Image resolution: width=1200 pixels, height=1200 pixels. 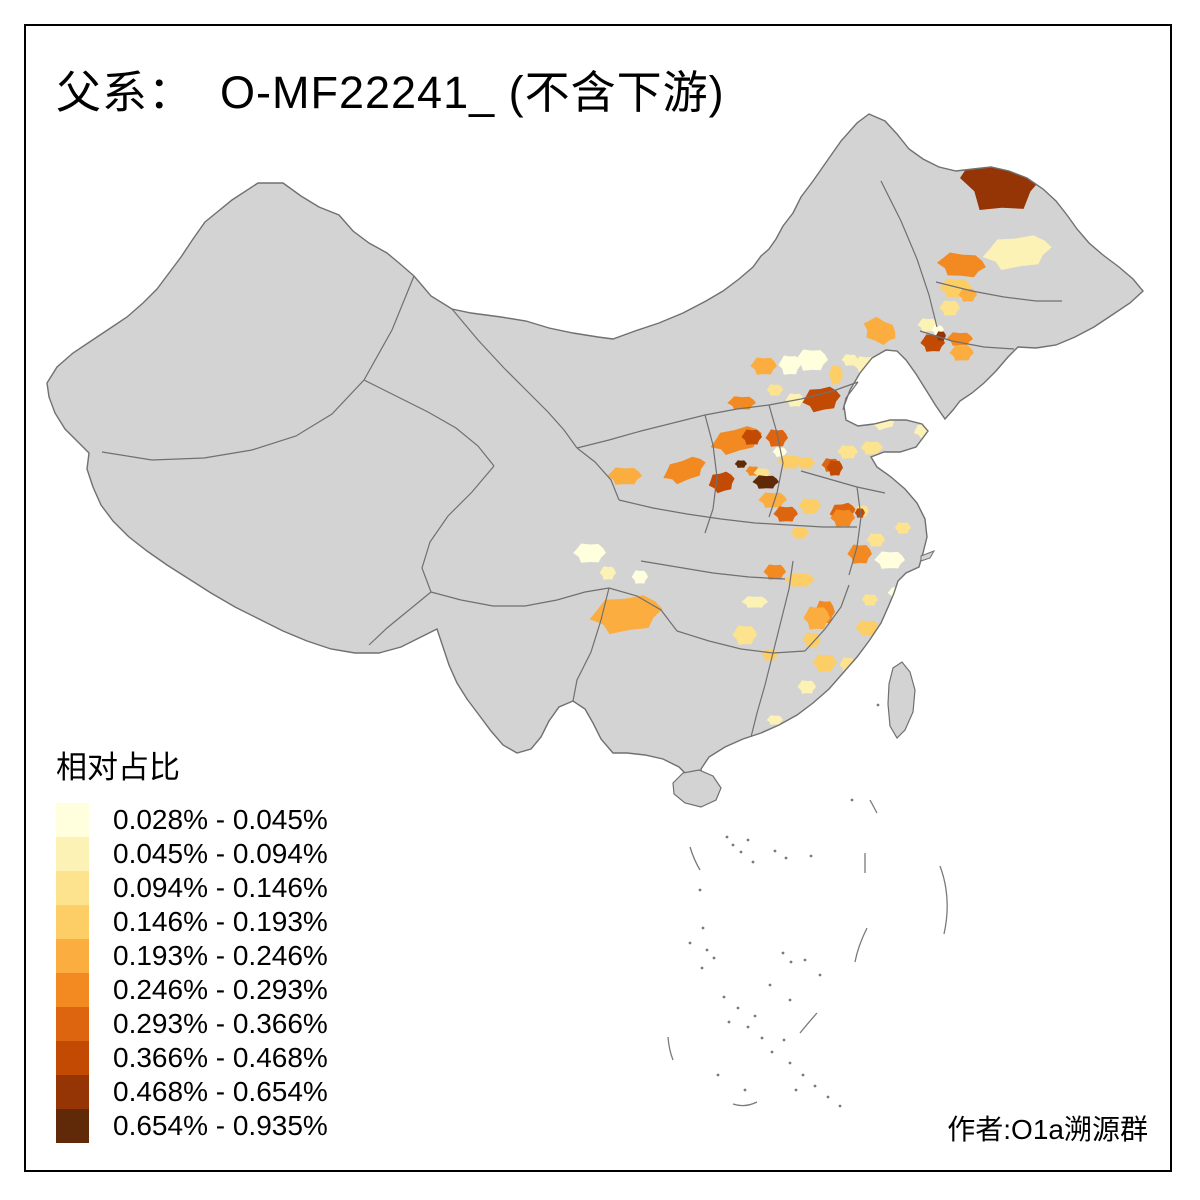 I want to click on legend-item: 0.654% - 0.935%, so click(x=192, y=1126).